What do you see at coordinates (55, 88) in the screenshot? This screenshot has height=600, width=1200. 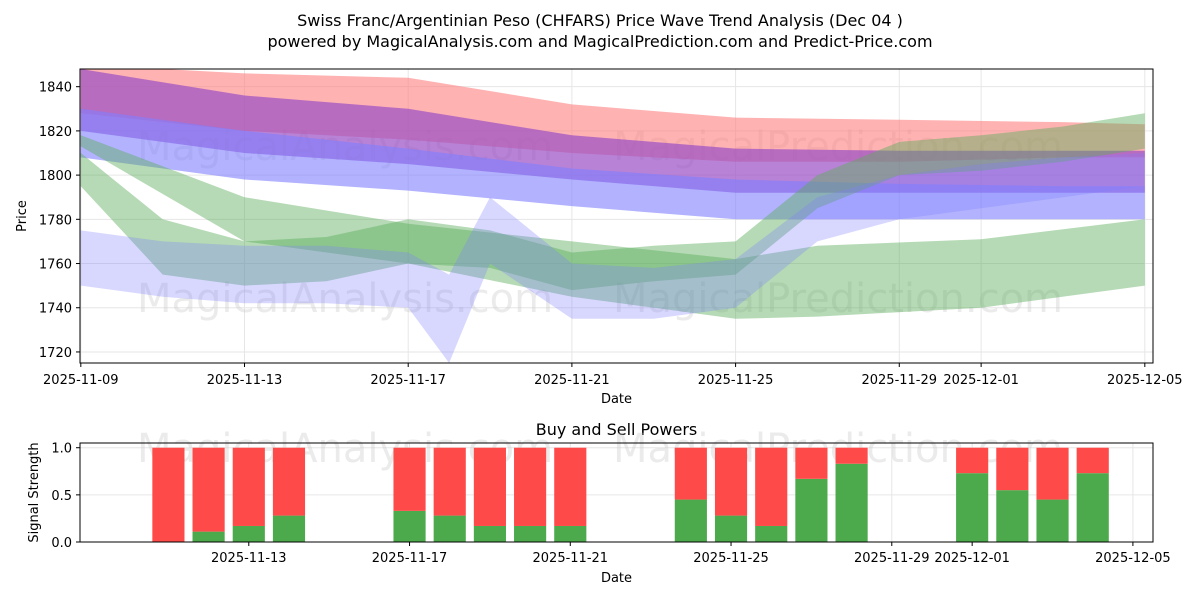 I see `y-tick-label: 1840` at bounding box center [55, 88].